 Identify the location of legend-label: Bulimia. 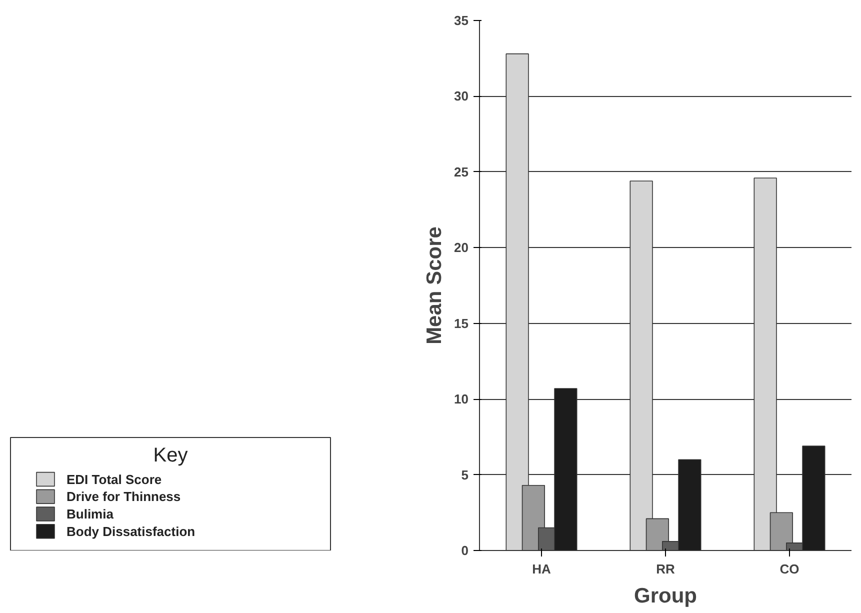
(90, 514).